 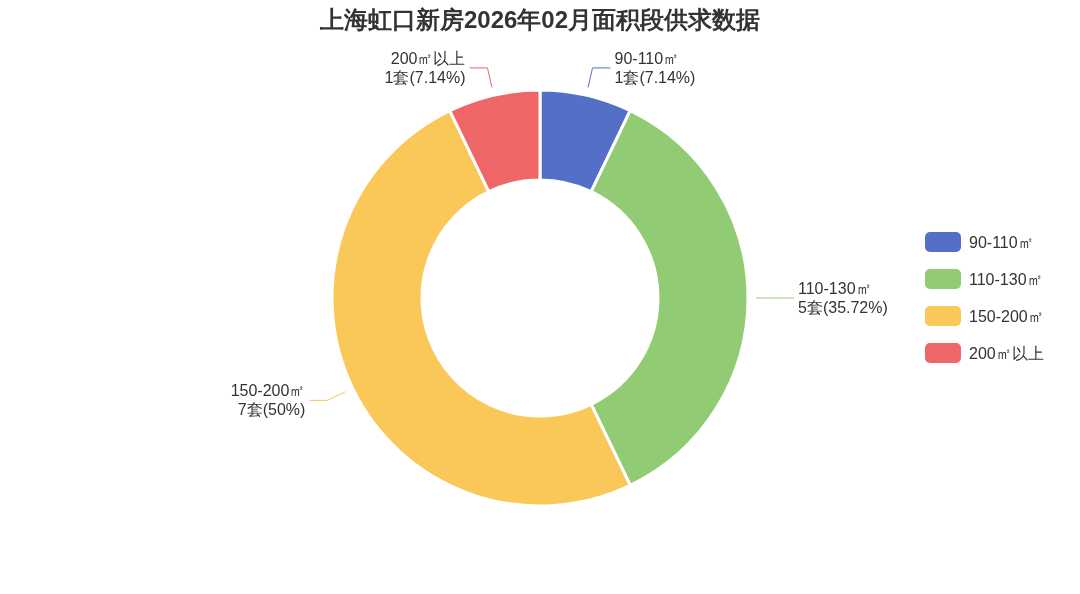 I want to click on data-label: 7套(50%), so click(x=271, y=410).